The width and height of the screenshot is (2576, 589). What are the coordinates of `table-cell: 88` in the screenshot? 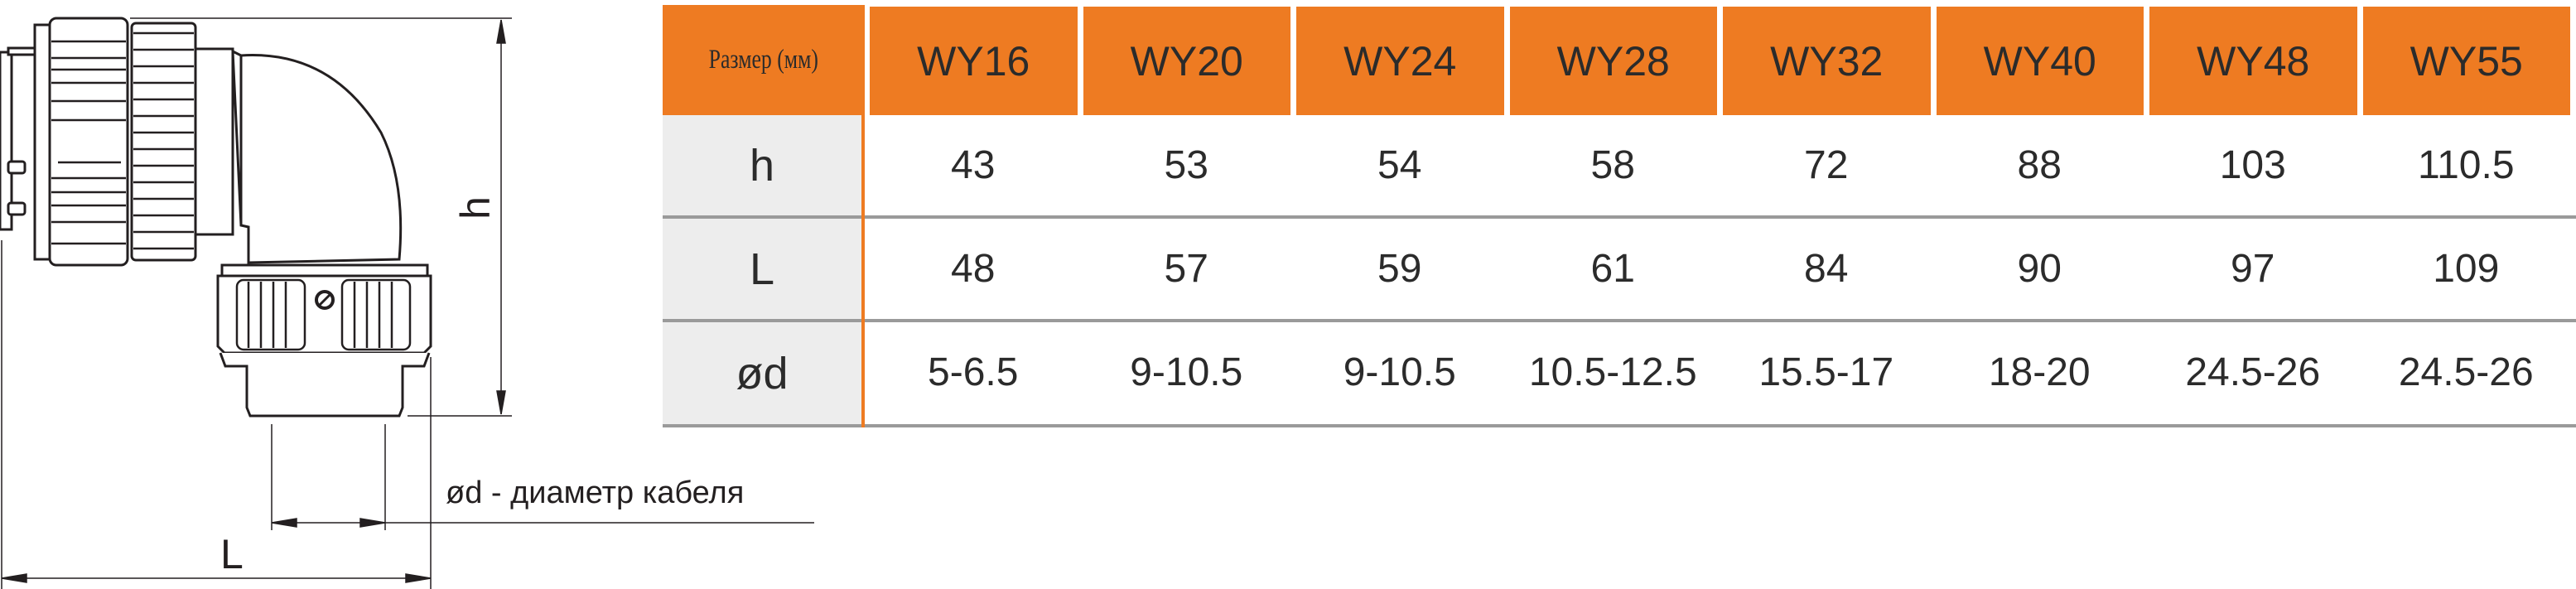 It's located at (2040, 165).